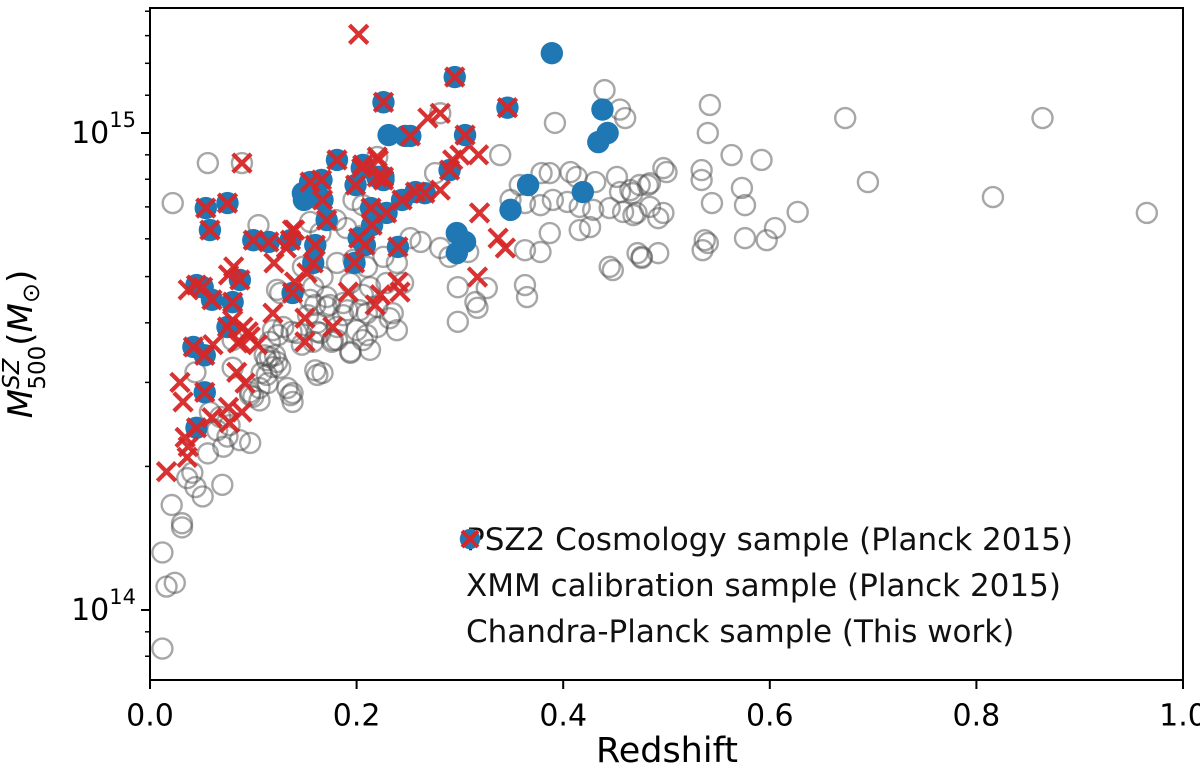 Image resolution: width=1200 pixels, height=774 pixels. What do you see at coordinates (770, 716) in the screenshot?
I see `x-tick-label: 0.6` at bounding box center [770, 716].